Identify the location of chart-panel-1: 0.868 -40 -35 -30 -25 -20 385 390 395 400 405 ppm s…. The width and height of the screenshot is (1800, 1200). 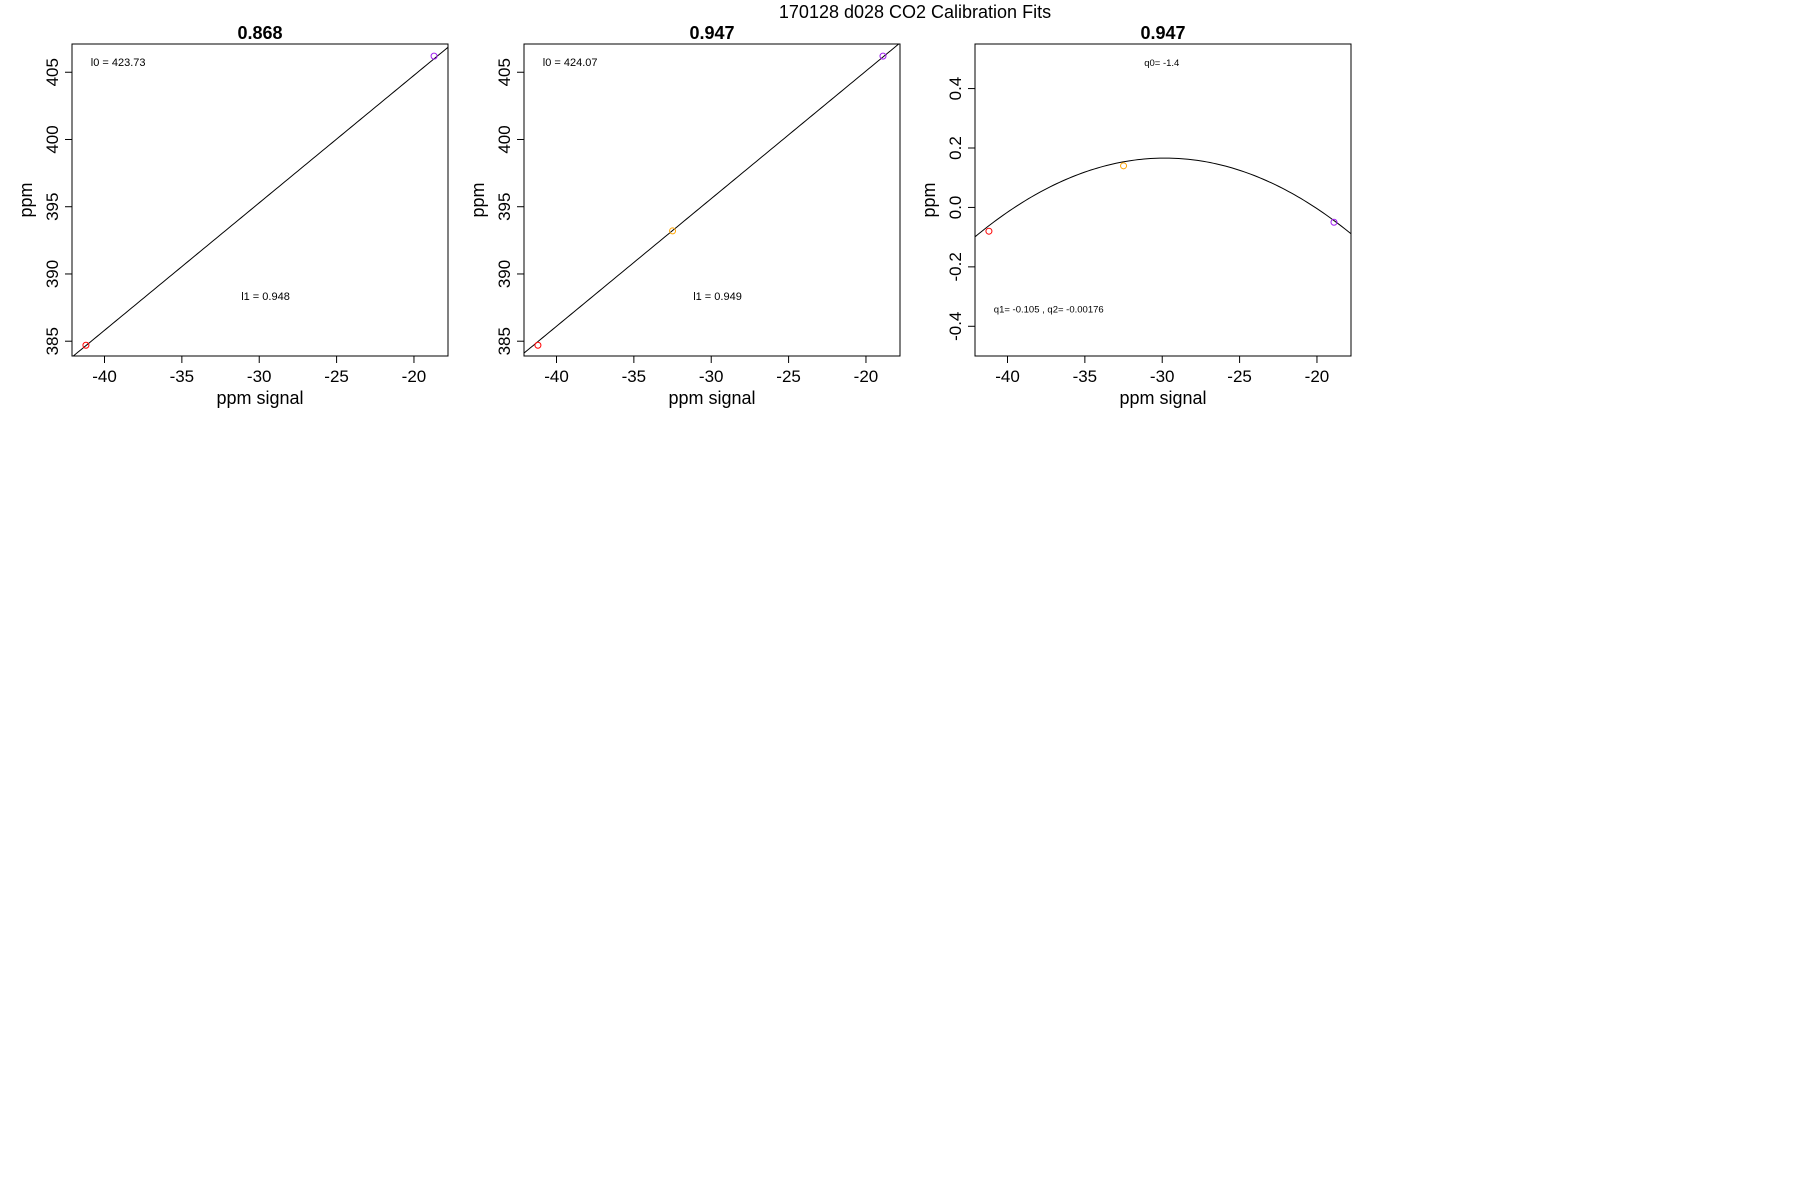
(232, 215).